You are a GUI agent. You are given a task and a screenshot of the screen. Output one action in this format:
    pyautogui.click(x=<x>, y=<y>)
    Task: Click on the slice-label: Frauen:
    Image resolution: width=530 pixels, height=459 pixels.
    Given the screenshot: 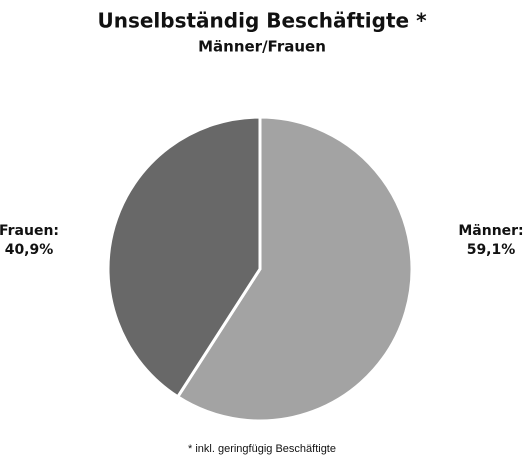 What is the action you would take?
    pyautogui.click(x=29, y=231)
    